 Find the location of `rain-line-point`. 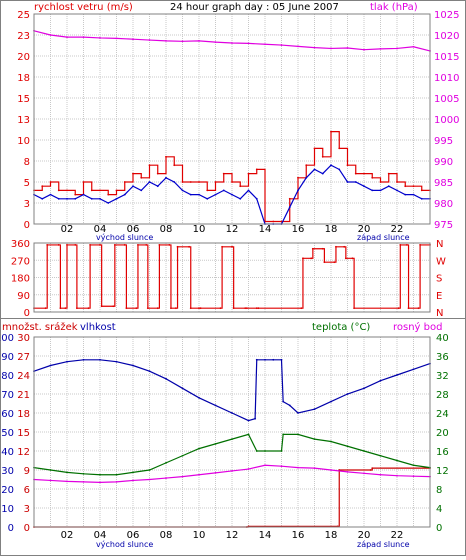

rain-line-point is located at coordinates (372, 468).